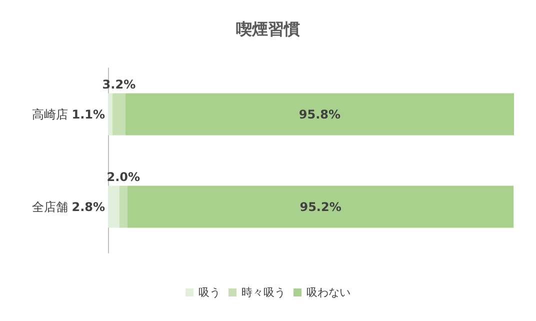  What do you see at coordinates (88, 114) in the screenshot?
I see `data-label: 1.1%` at bounding box center [88, 114].